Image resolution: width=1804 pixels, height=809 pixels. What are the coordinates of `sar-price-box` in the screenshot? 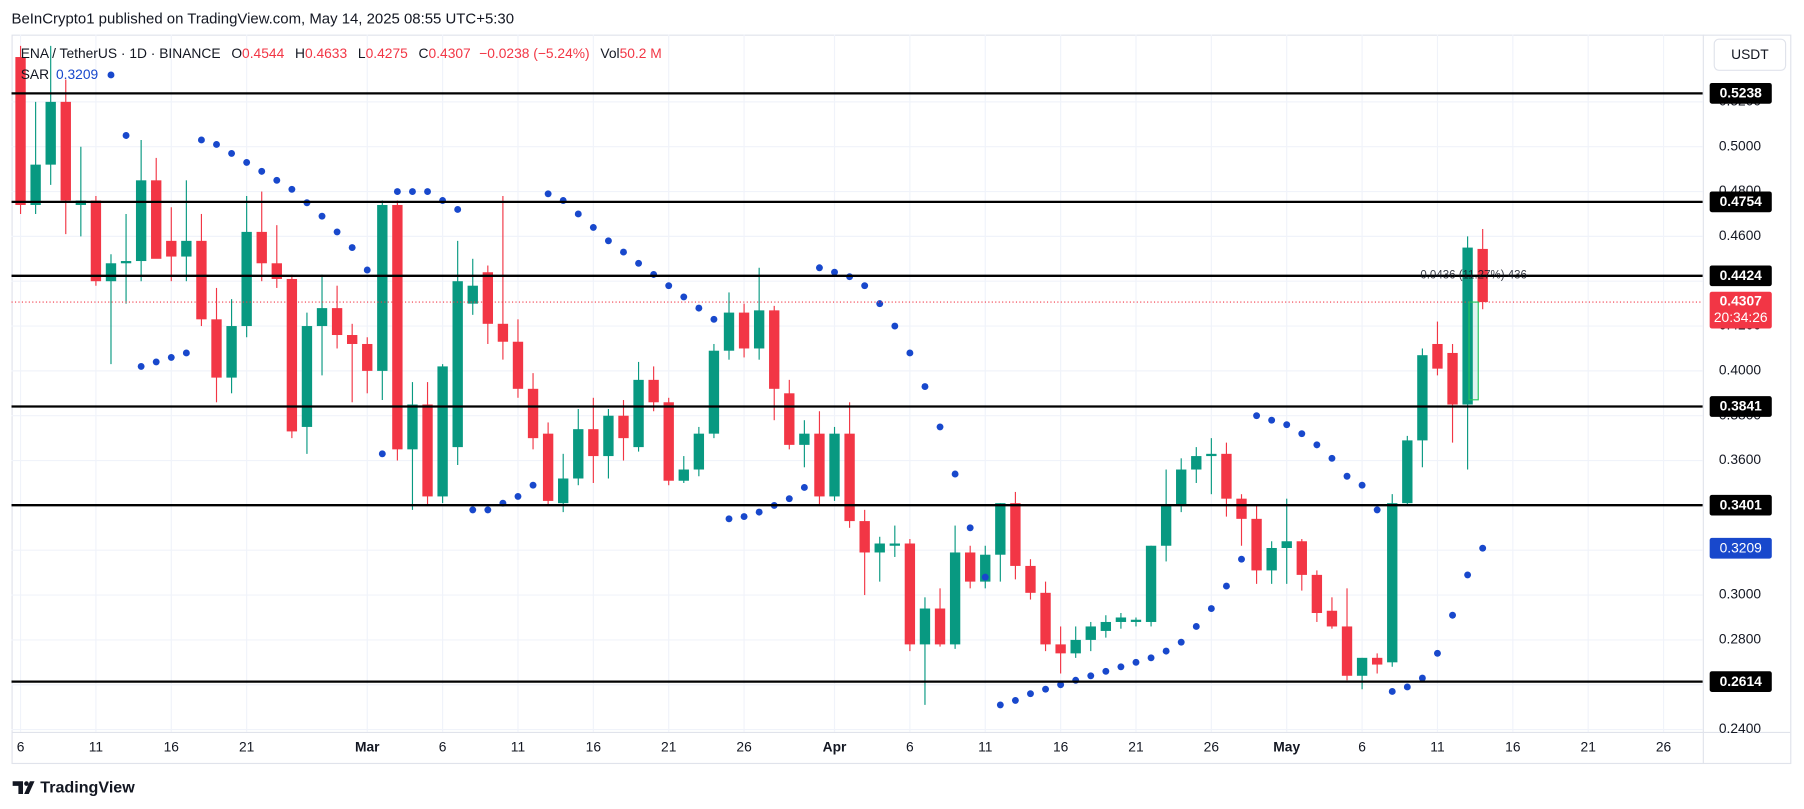 It's located at (1740, 548).